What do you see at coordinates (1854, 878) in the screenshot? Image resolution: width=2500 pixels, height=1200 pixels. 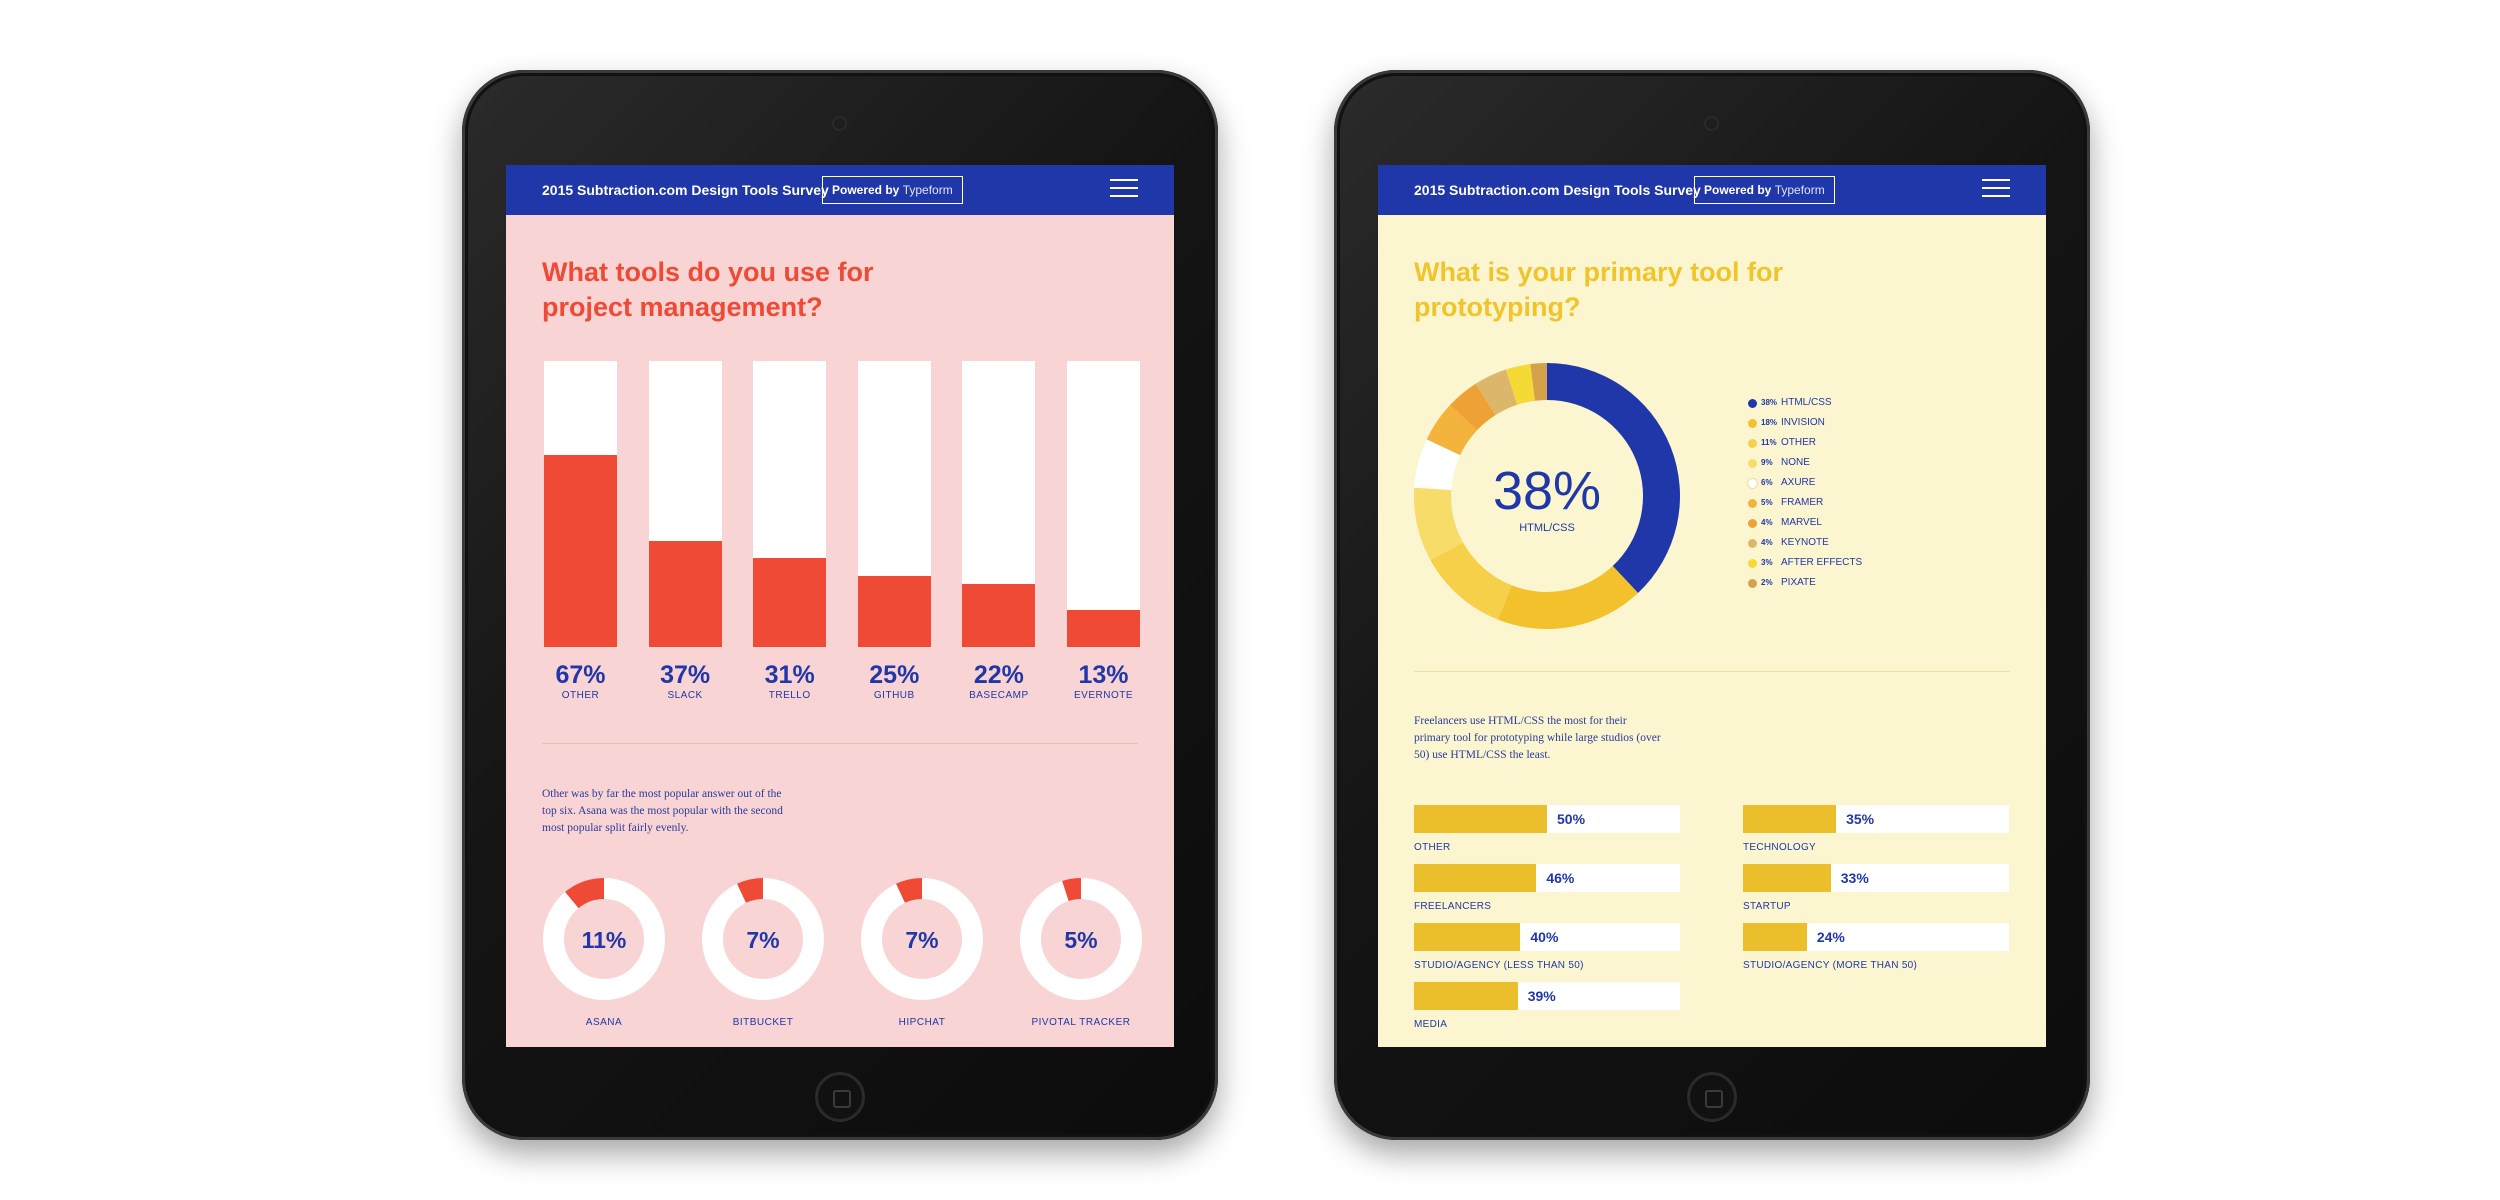 I see `hbar-value-label: 33%` at bounding box center [1854, 878].